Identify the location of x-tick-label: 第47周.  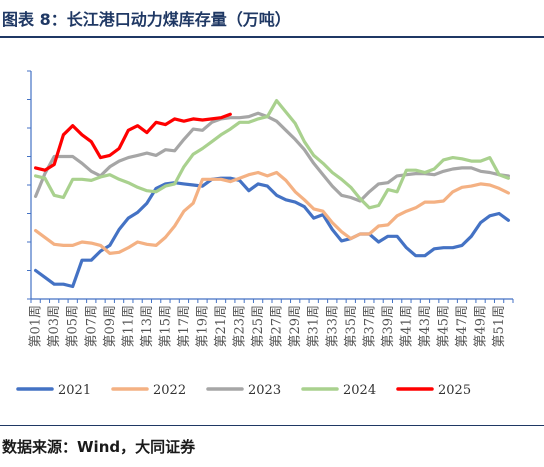
(462, 326).